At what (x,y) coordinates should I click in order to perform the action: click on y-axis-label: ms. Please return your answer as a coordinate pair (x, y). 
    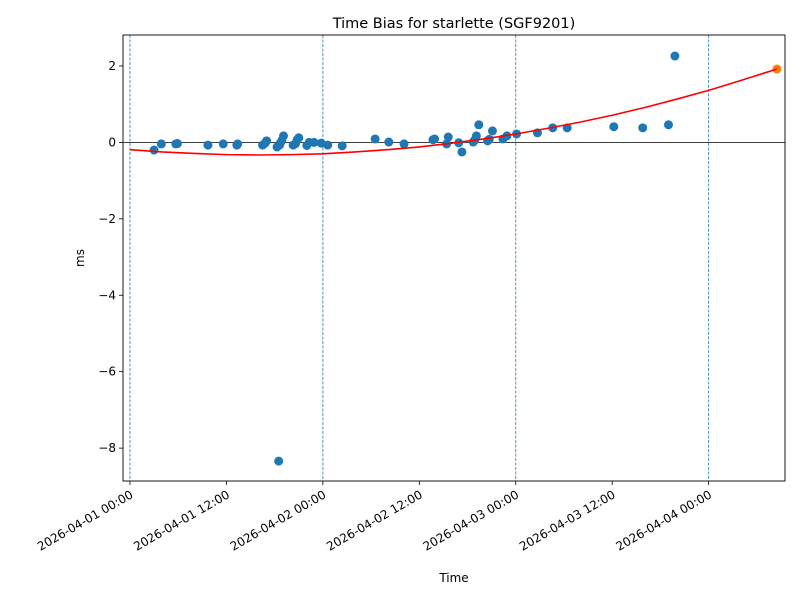
    Looking at the image, I should click on (80, 258).